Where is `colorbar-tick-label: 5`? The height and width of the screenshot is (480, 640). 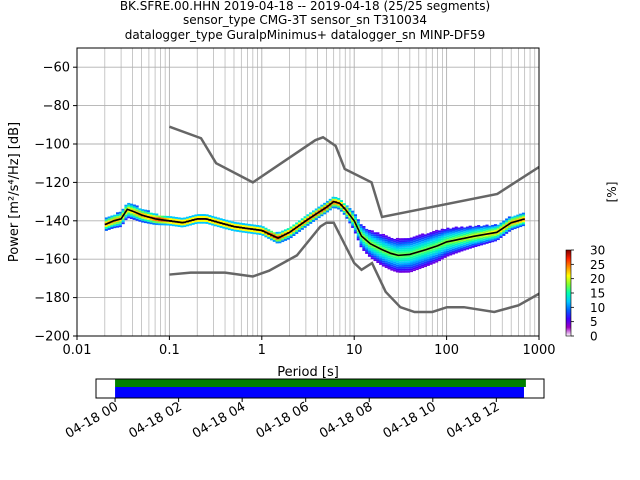
colorbar-tick-label: 5 is located at coordinates (594, 322).